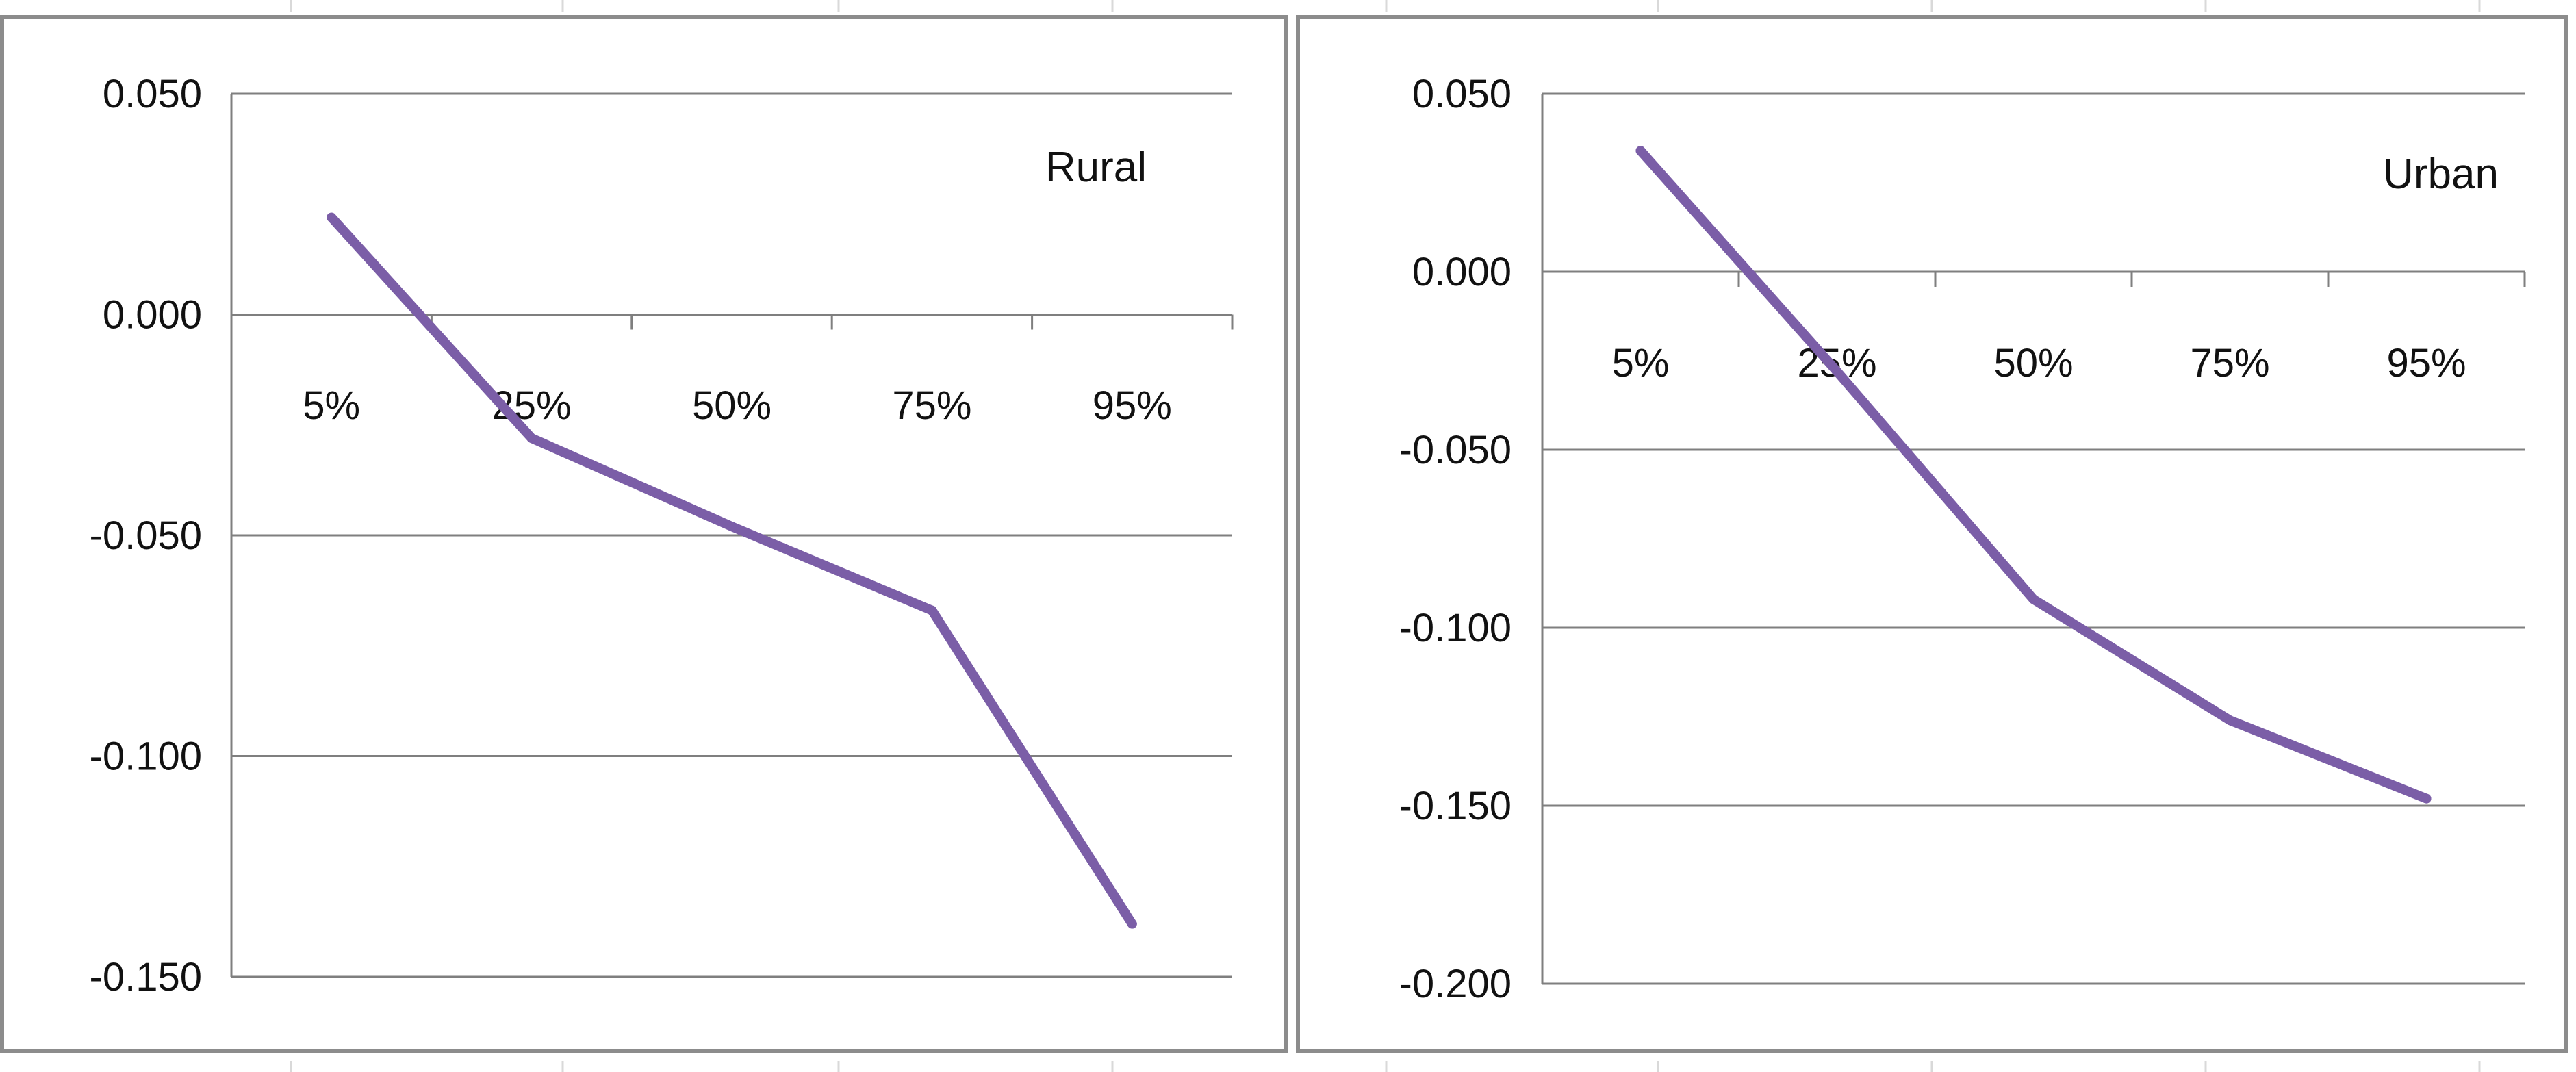 The width and height of the screenshot is (2576, 1072). Describe the element at coordinates (2441, 174) in the screenshot. I see `chart-title: Urban` at that location.